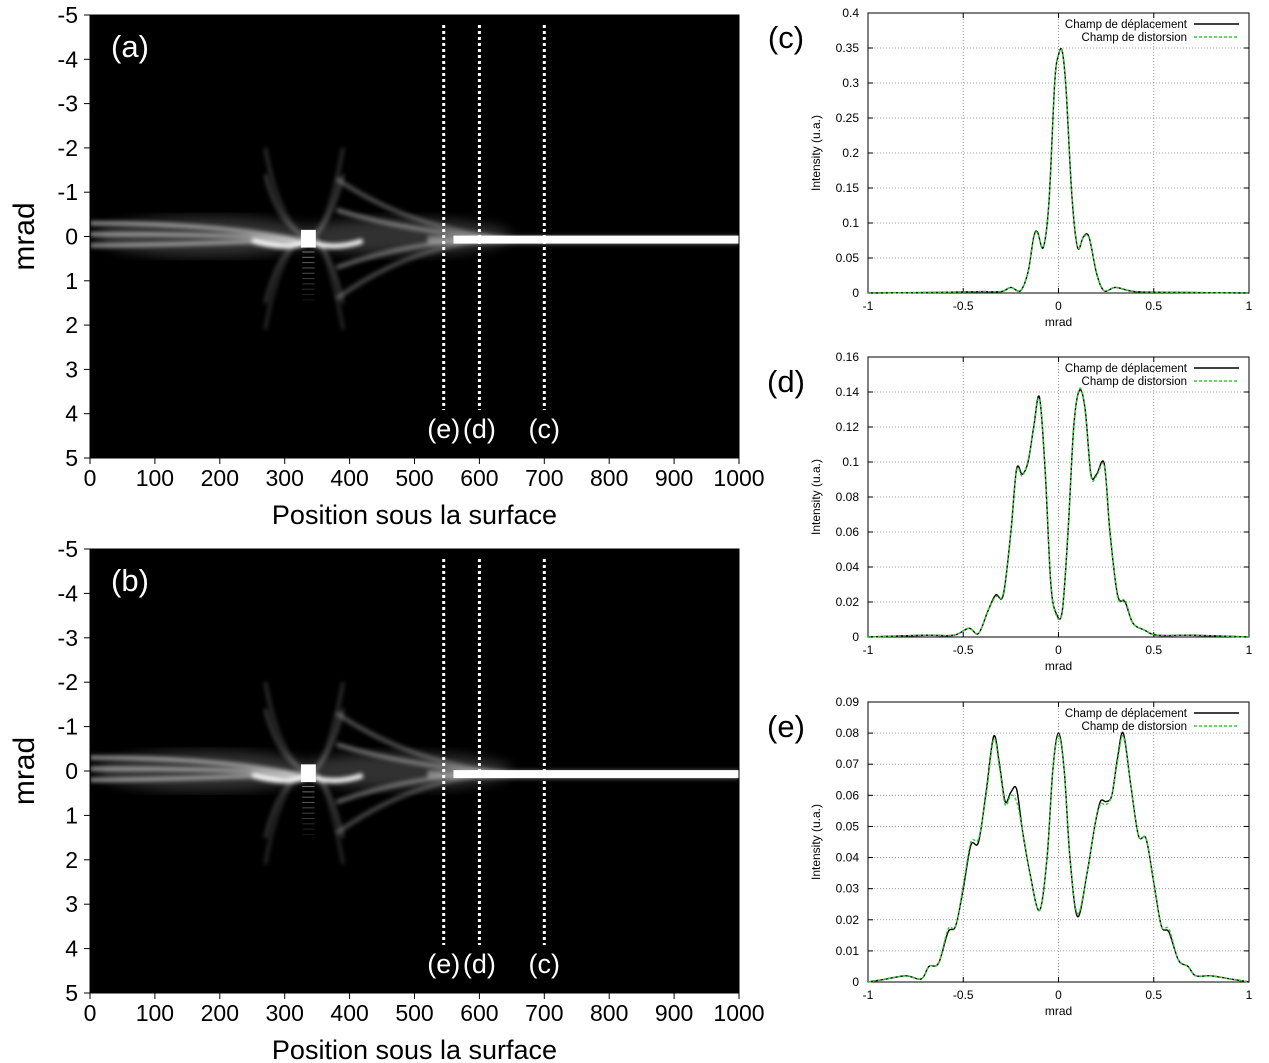  I want to click on right-wing, so click(328, 282).